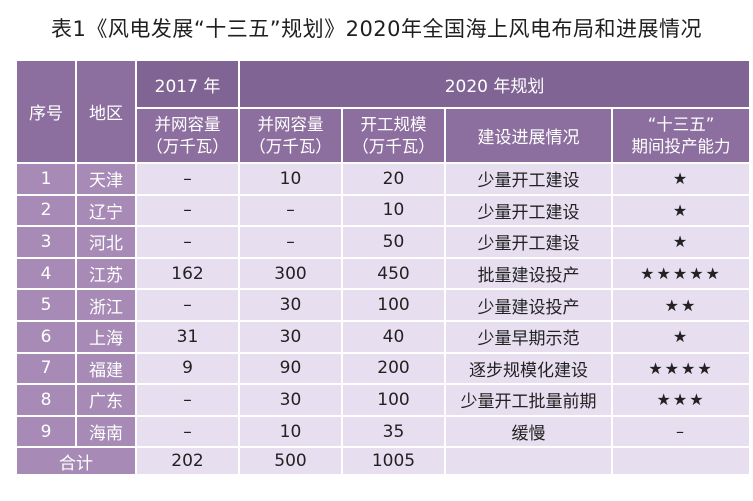 The width and height of the screenshot is (753, 501). Describe the element at coordinates (393, 273) in the screenshot. I see `row-construction: 450` at that location.